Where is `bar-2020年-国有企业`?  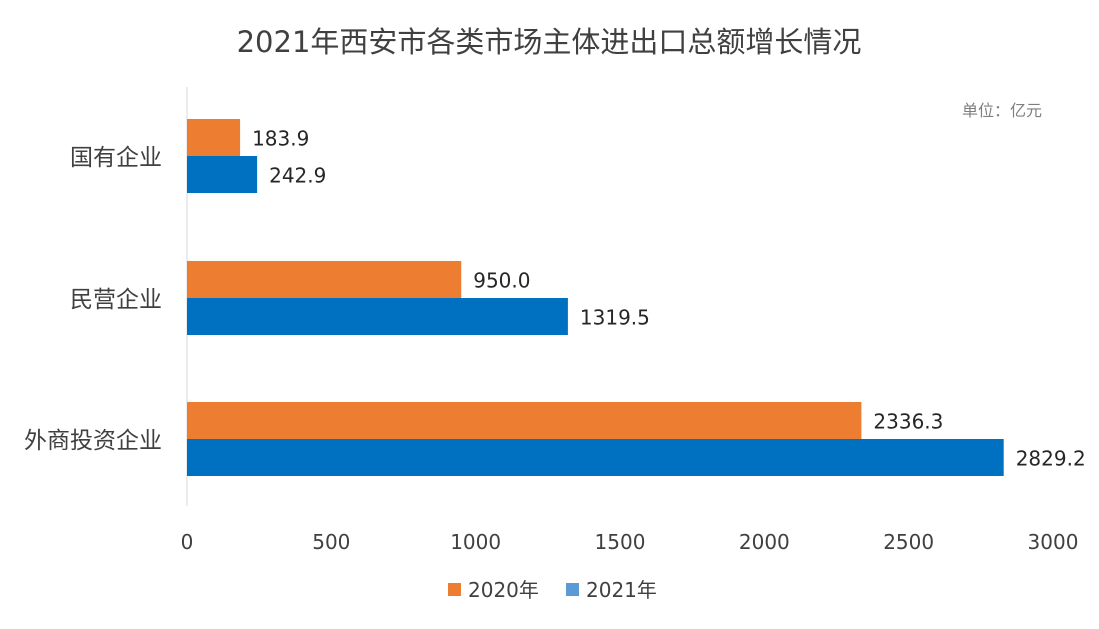 bar-2020年-国有企业 is located at coordinates (214, 137).